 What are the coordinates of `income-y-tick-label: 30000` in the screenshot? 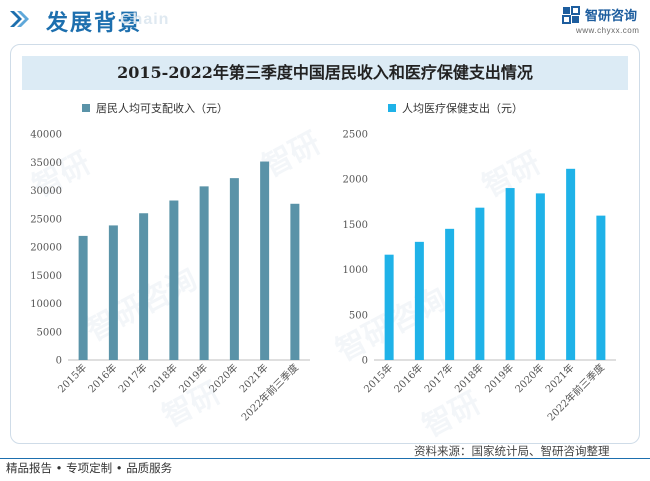 It's located at (46, 191).